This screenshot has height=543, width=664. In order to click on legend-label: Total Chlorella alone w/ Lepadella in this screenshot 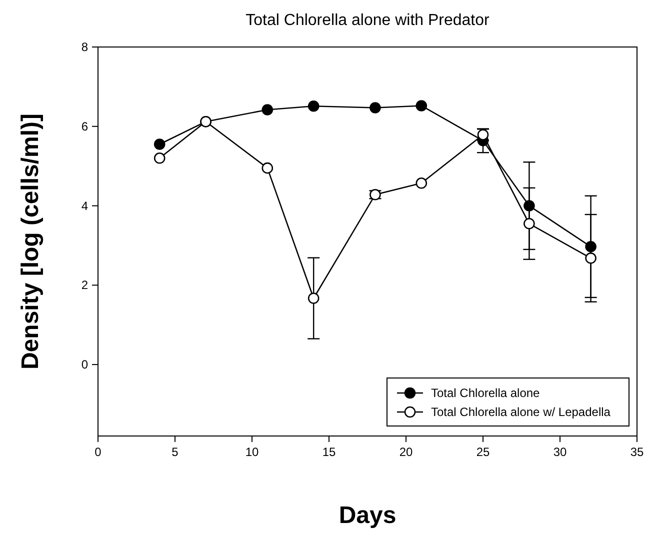, I will do `click(521, 412)`.